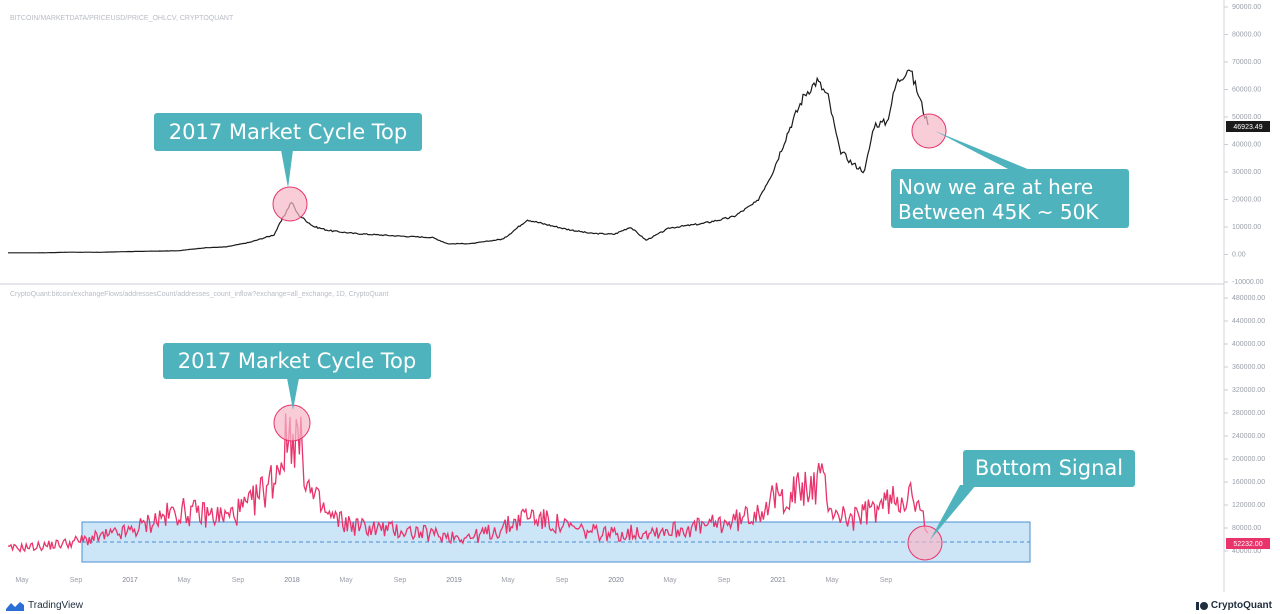 The image size is (1280, 614). What do you see at coordinates (1248, 344) in the screenshot?
I see `bottom-y-tick: 400000.00` at bounding box center [1248, 344].